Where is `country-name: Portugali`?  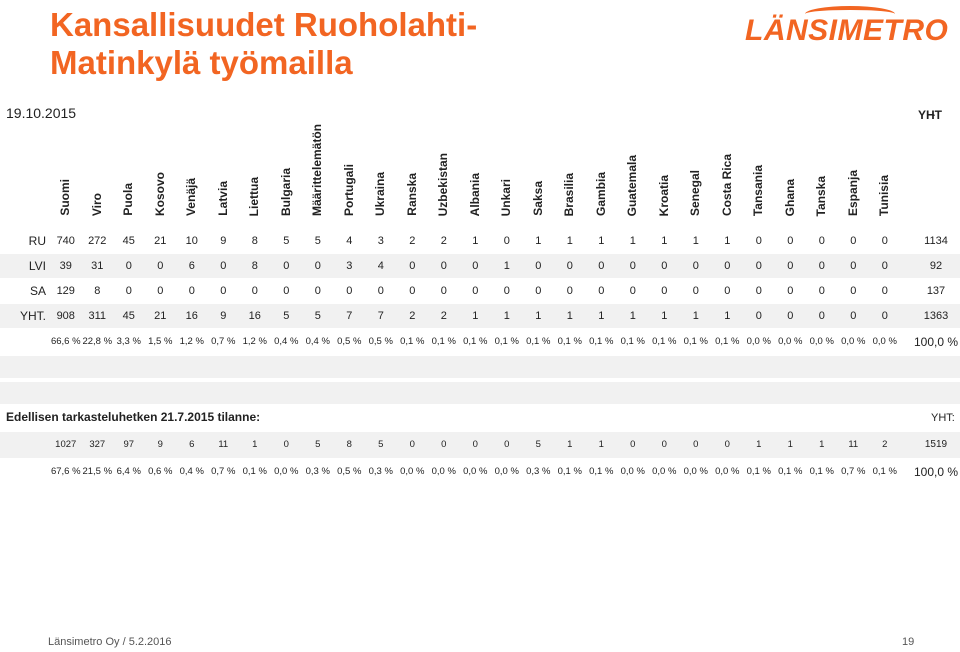 country-name: Portugali is located at coordinates (348, 189).